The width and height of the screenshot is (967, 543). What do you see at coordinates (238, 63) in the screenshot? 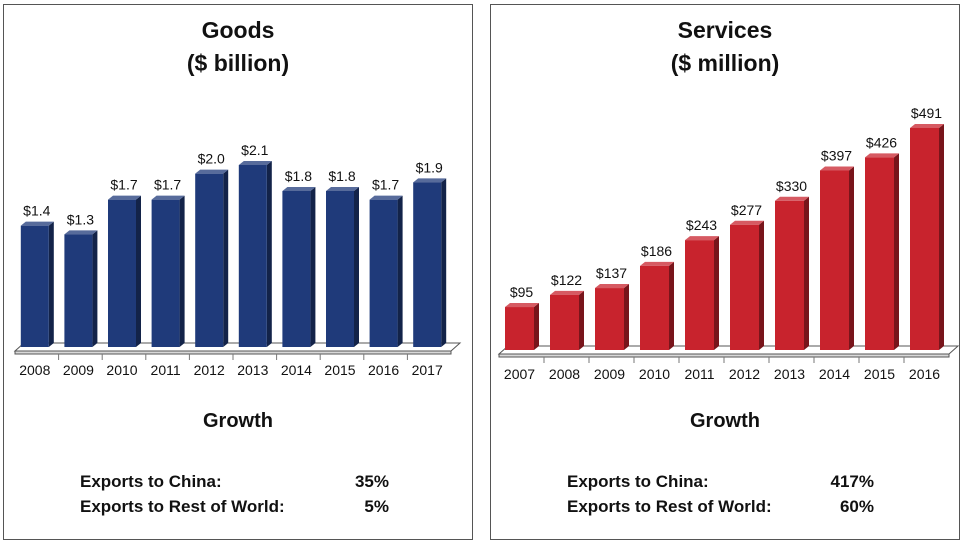
I see `chart-subtitle: ($ billion)` at bounding box center [238, 63].